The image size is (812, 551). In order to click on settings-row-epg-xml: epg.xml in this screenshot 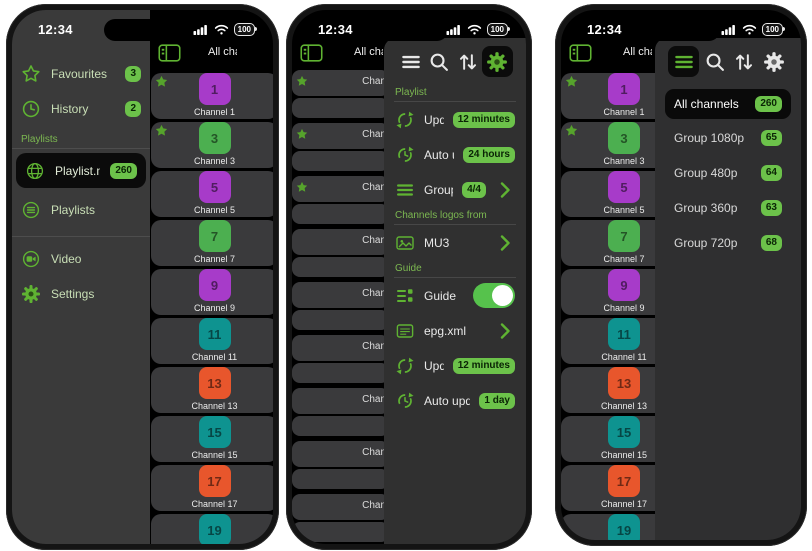, I will do `click(455, 330)`.